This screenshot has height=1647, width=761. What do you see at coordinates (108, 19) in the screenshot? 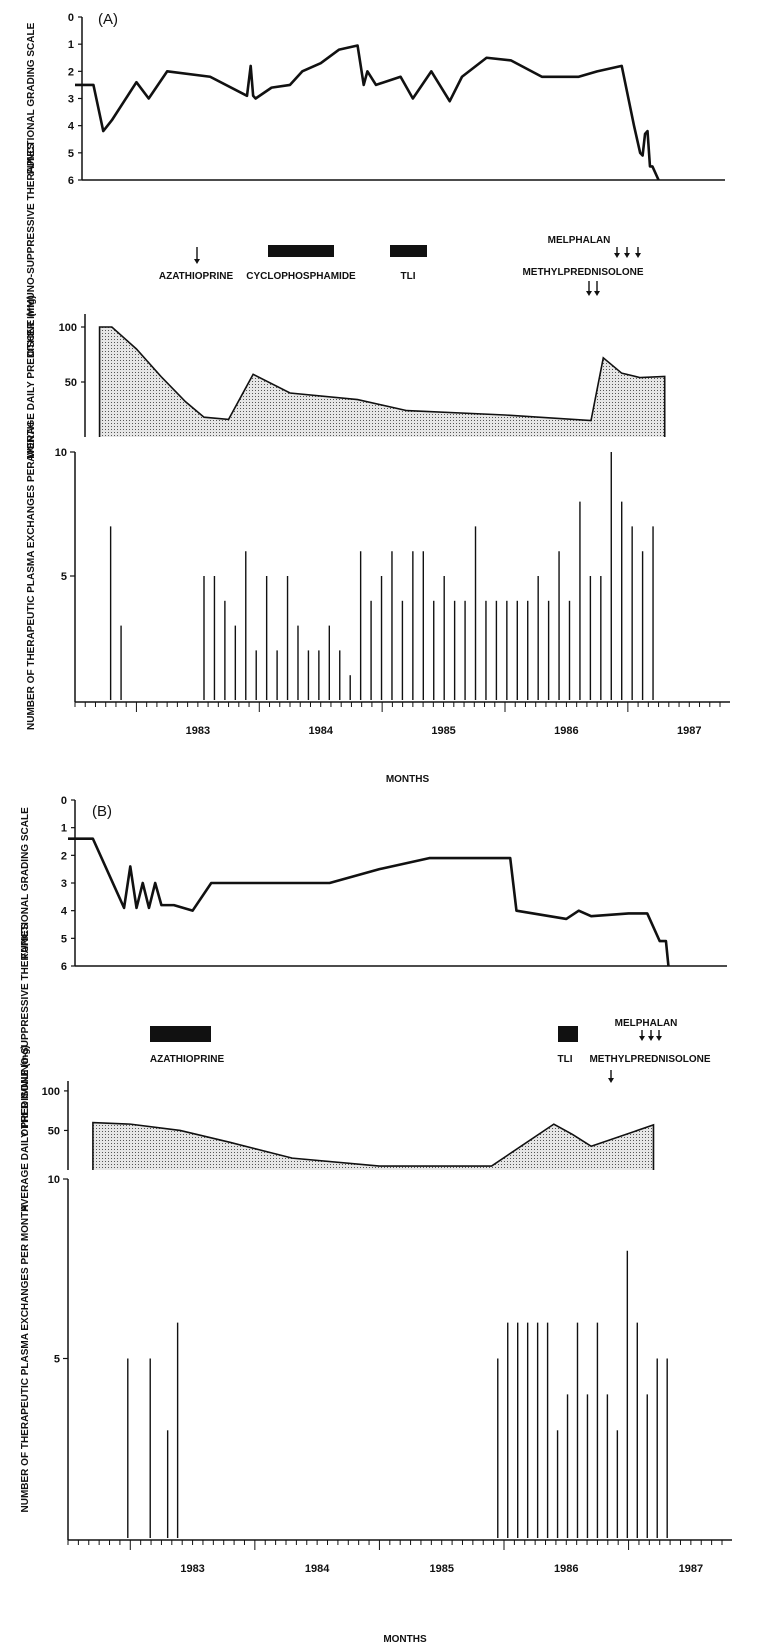
I see `panel-label: (A)` at bounding box center [108, 19].